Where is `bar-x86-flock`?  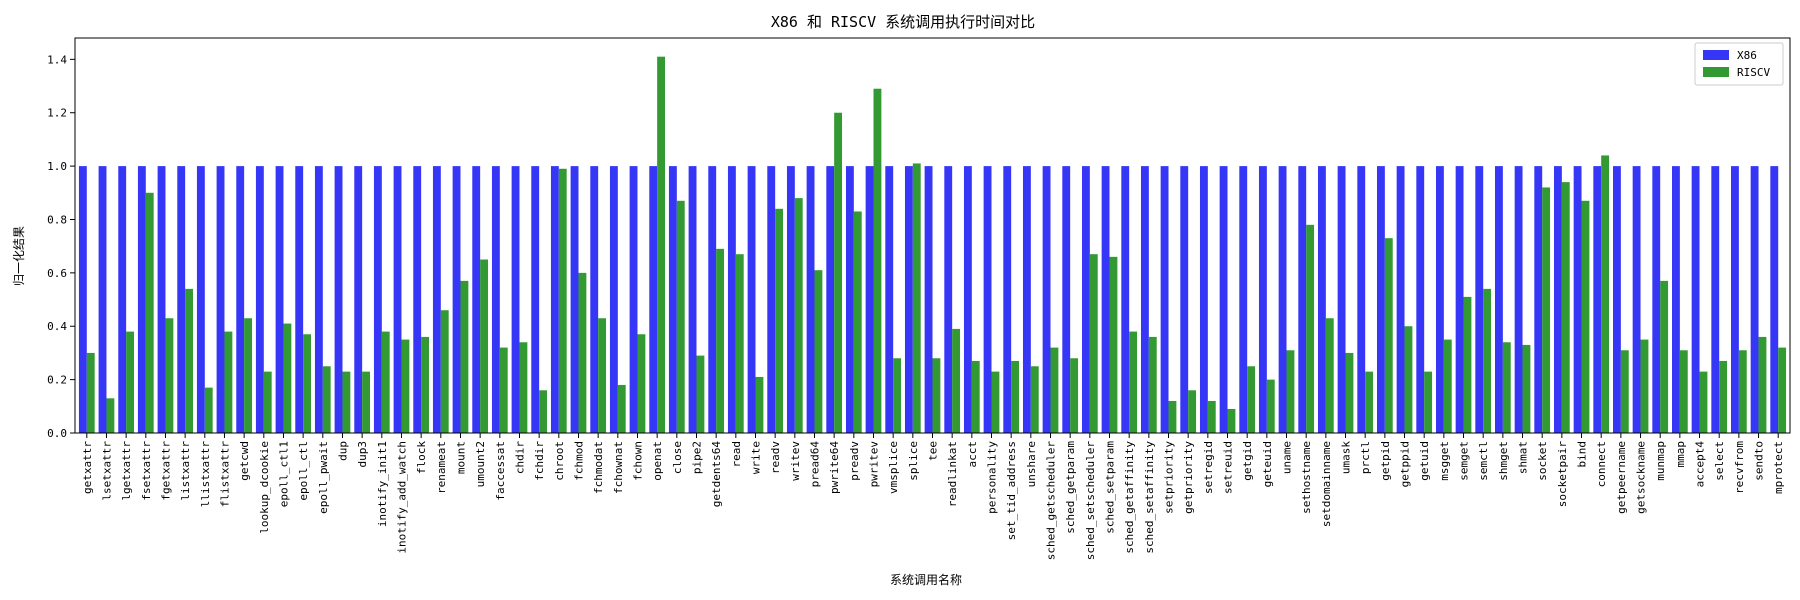 bar-x86-flock is located at coordinates (417, 300).